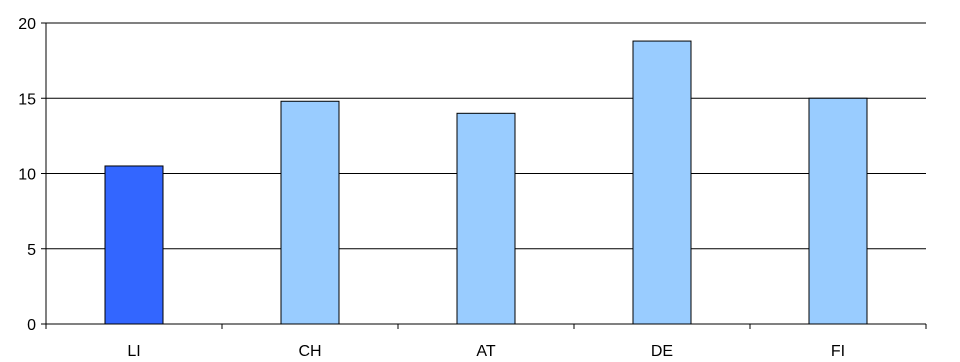  I want to click on x-tick-labels: LI CH AT DE FI, so click(486, 351).